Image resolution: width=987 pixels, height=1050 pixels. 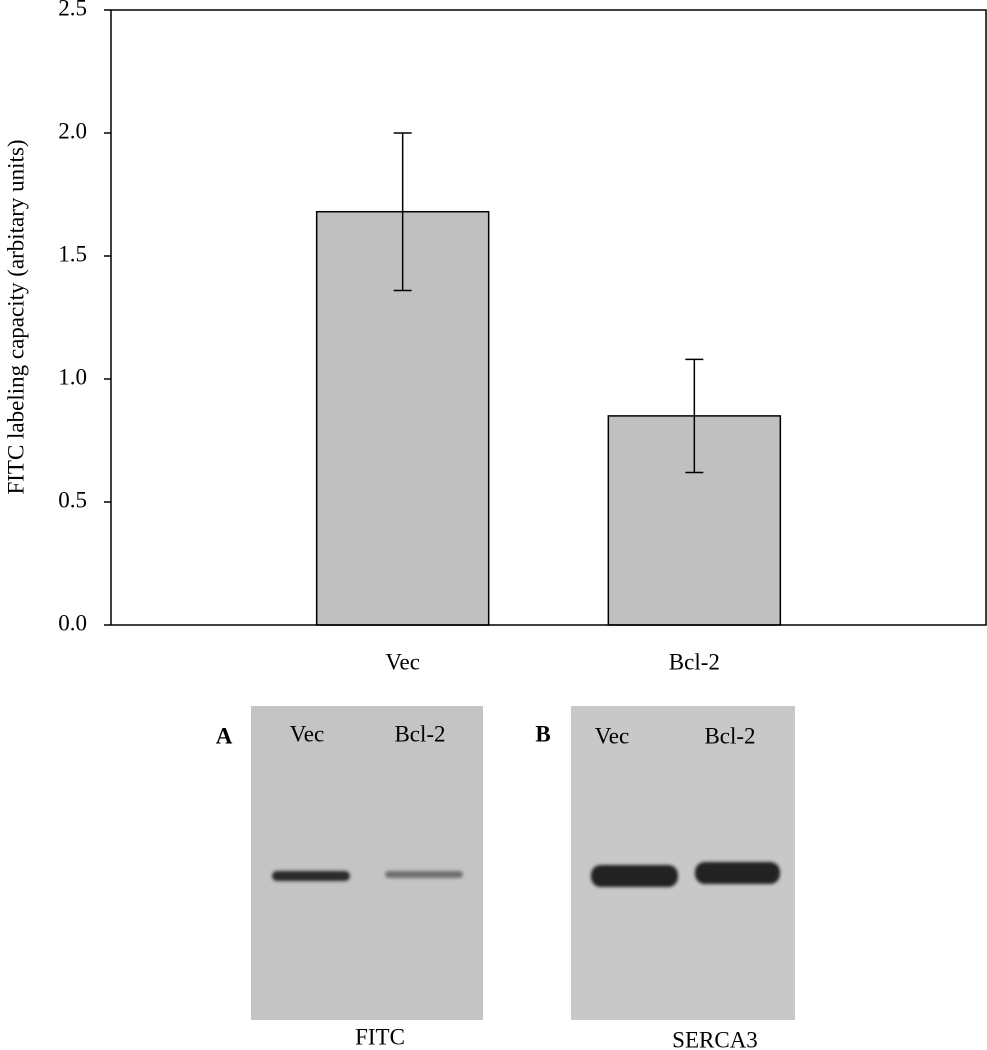 I want to click on blot-caption: FITC, so click(x=380, y=1036).